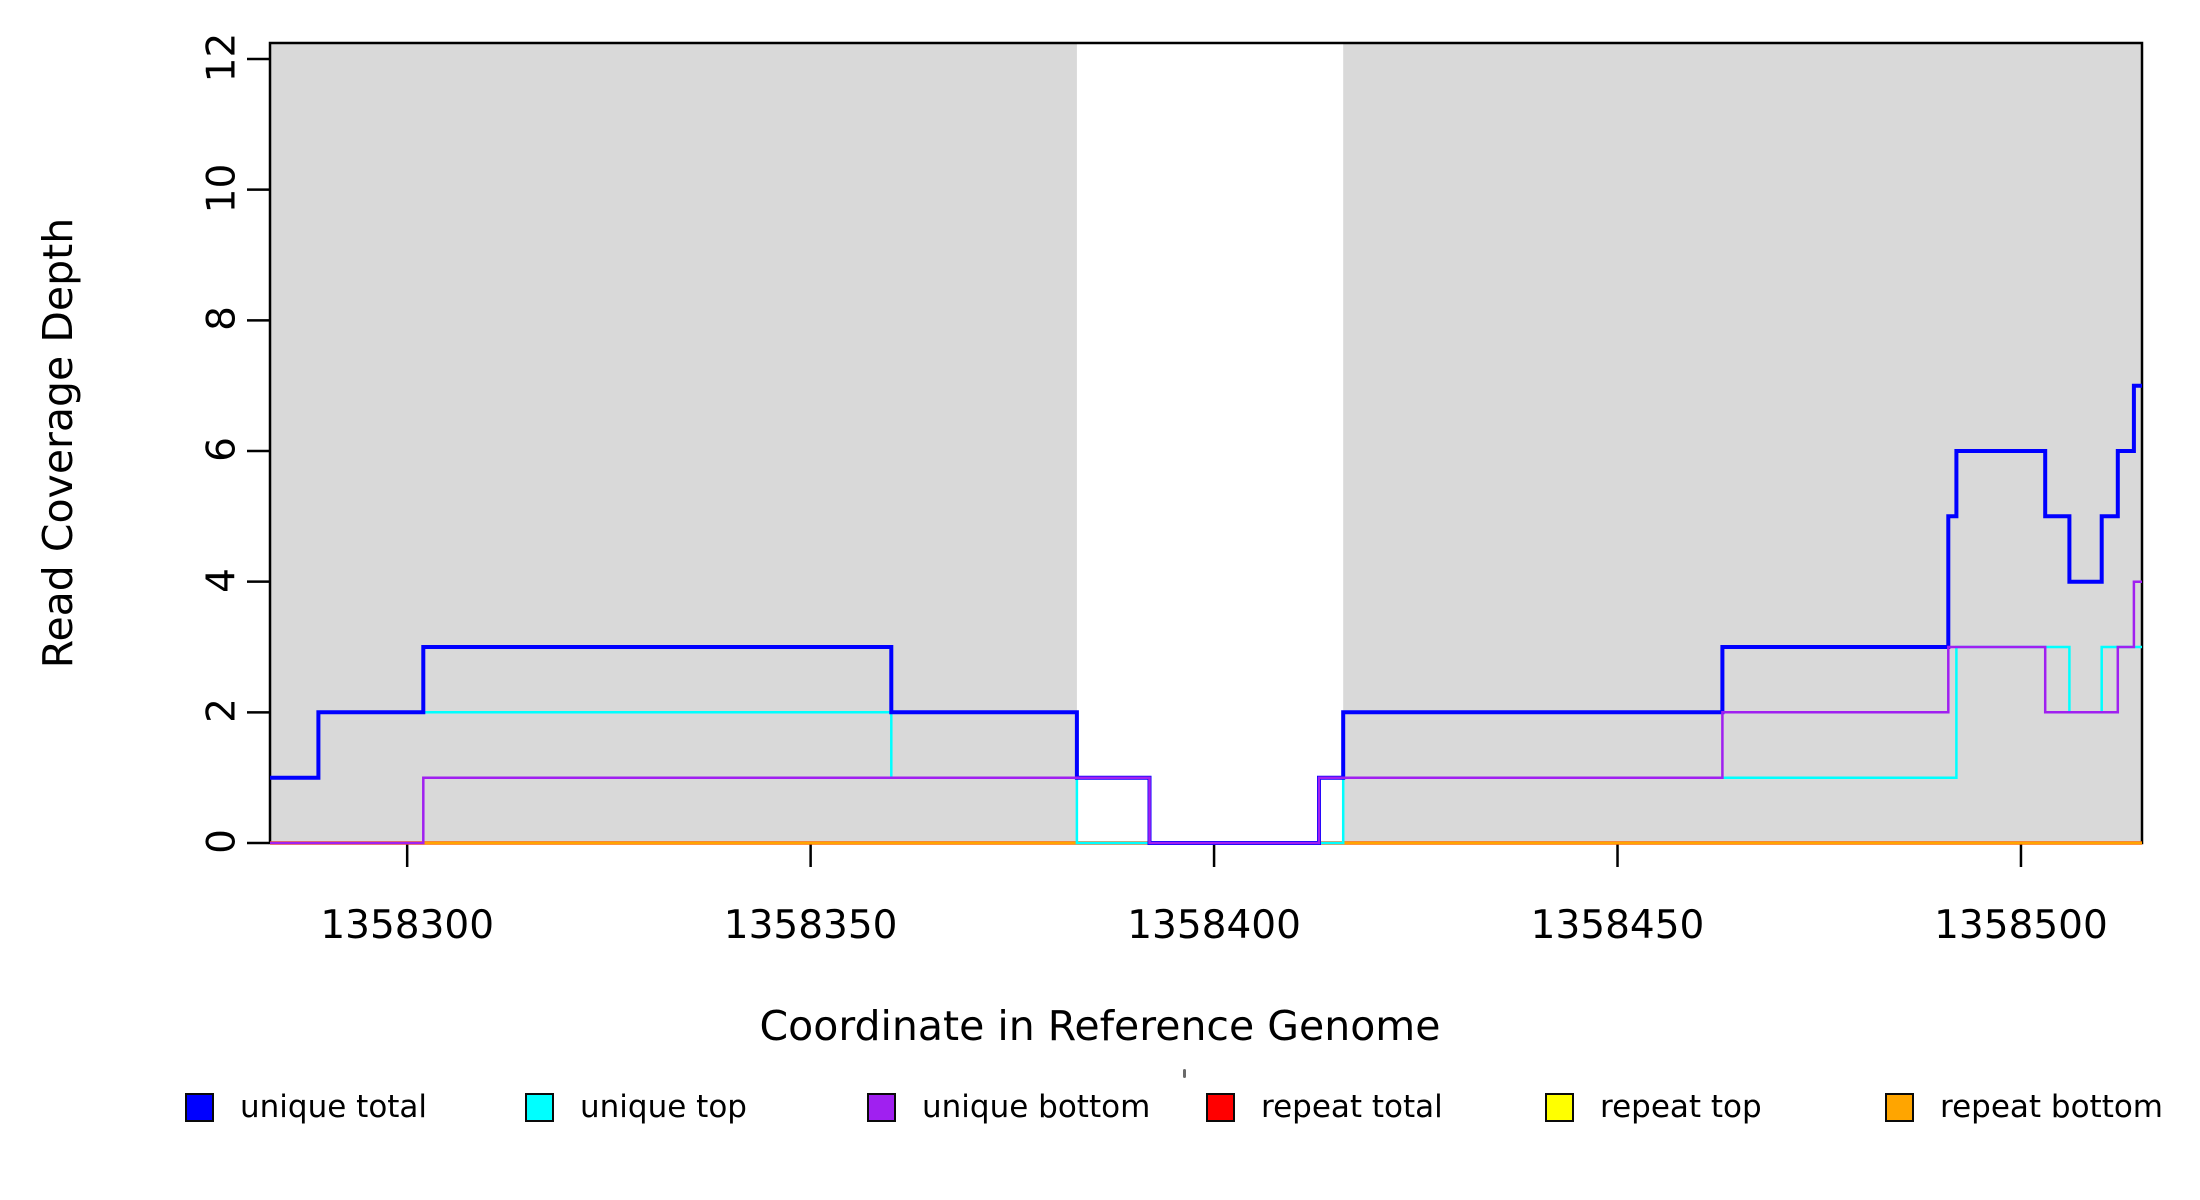 Image resolution: width=2200 pixels, height=1200 pixels. I want to click on stray-artifact-mark, so click(1184, 1073).